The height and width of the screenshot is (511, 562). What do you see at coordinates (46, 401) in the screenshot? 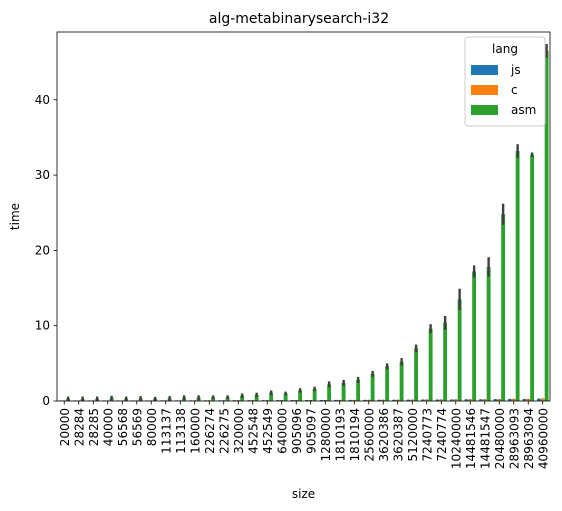
I see `y-tick-label: 0` at bounding box center [46, 401].